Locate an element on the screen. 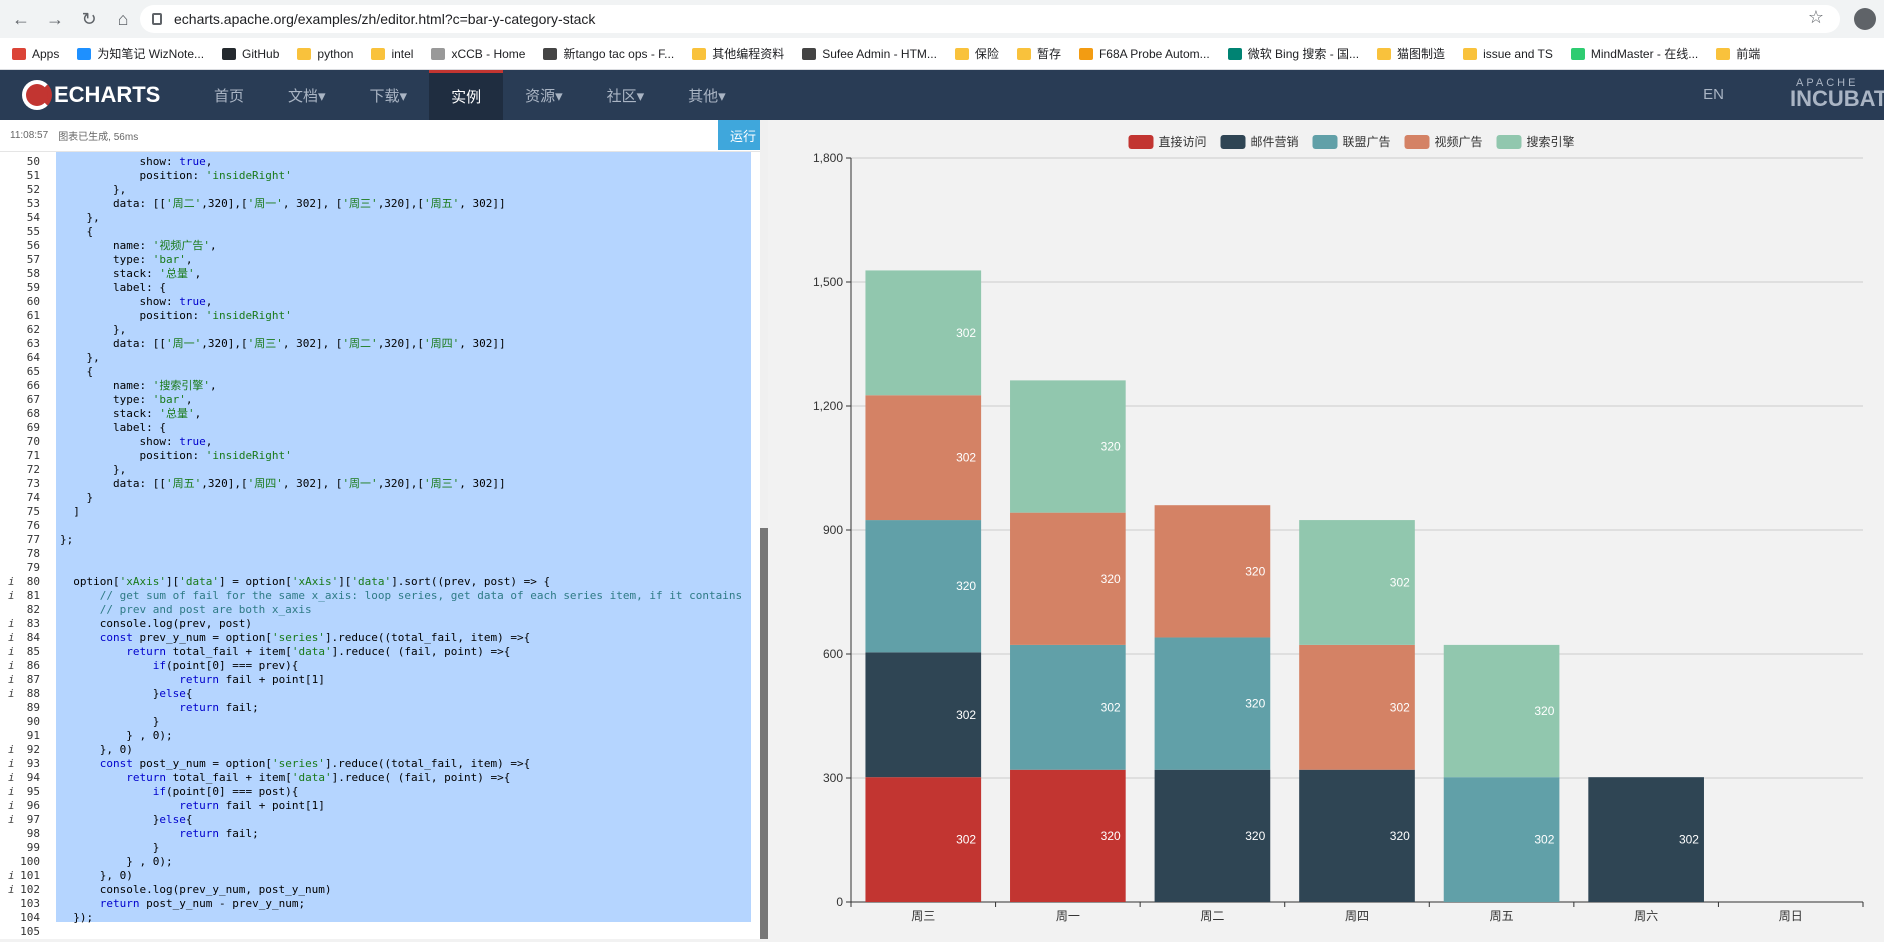 The height and width of the screenshot is (942, 1884). y-tick-label: 300 is located at coordinates (833, 778).